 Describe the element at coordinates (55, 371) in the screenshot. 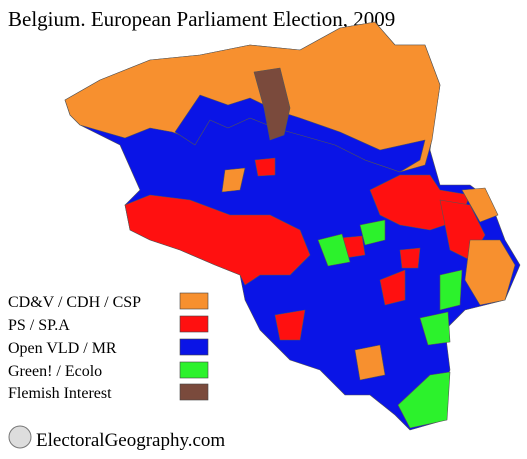

I see `legend-label: Green! / Ecolo` at that location.